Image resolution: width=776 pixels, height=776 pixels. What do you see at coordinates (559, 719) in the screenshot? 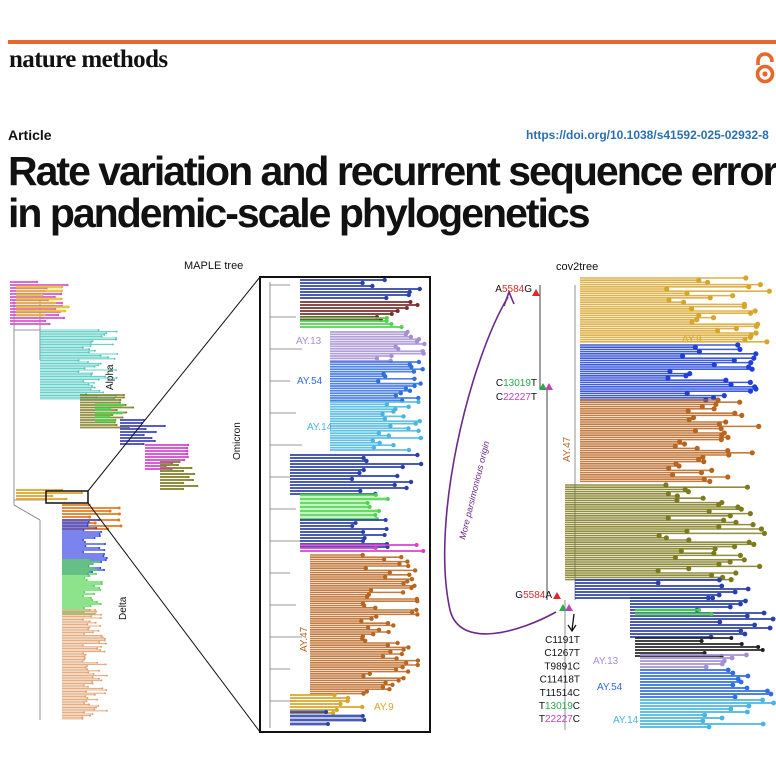
I see `mutation-list-item: T22227C` at bounding box center [559, 719].